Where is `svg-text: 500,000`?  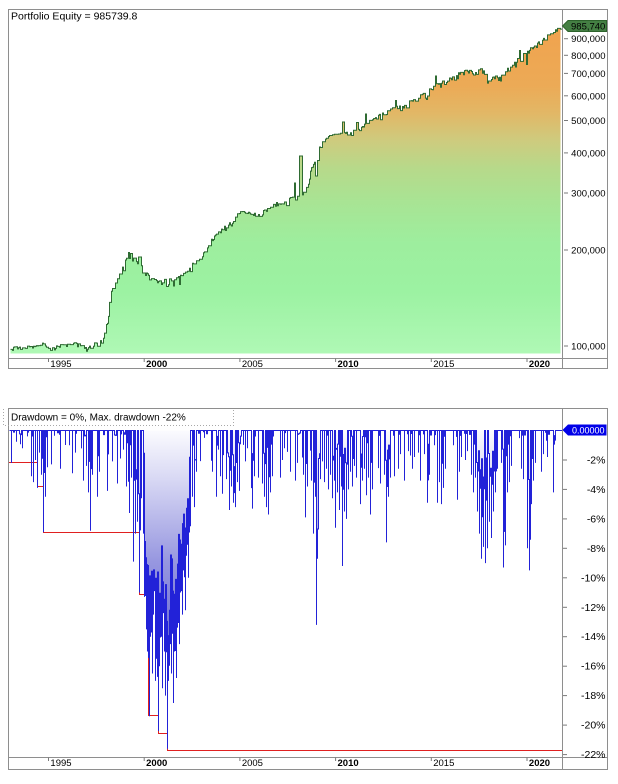
svg-text: 500,000 is located at coordinates (588, 121).